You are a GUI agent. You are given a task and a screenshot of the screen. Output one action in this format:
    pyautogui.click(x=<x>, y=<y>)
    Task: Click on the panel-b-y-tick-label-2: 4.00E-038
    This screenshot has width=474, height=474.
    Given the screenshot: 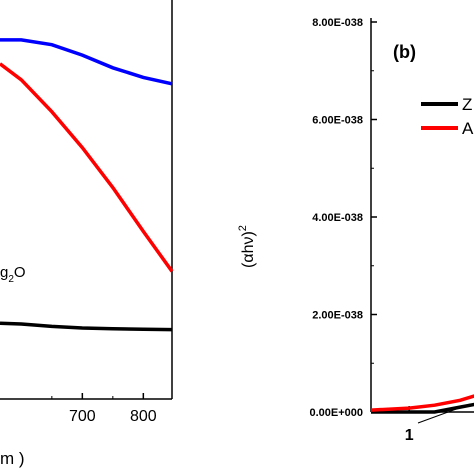 What is the action you would take?
    pyautogui.click(x=337, y=218)
    